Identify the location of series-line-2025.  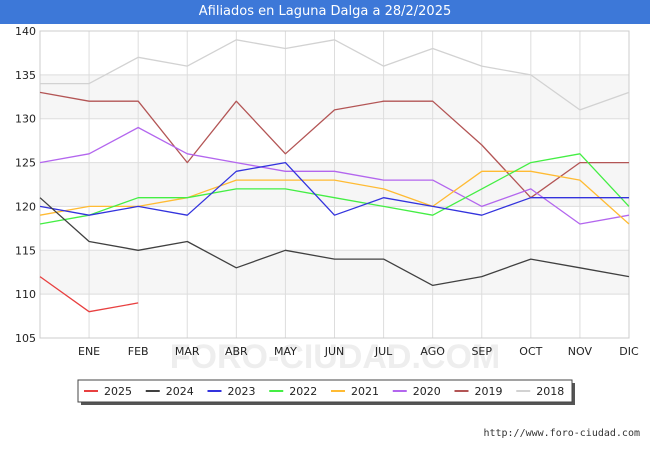
(89, 294).